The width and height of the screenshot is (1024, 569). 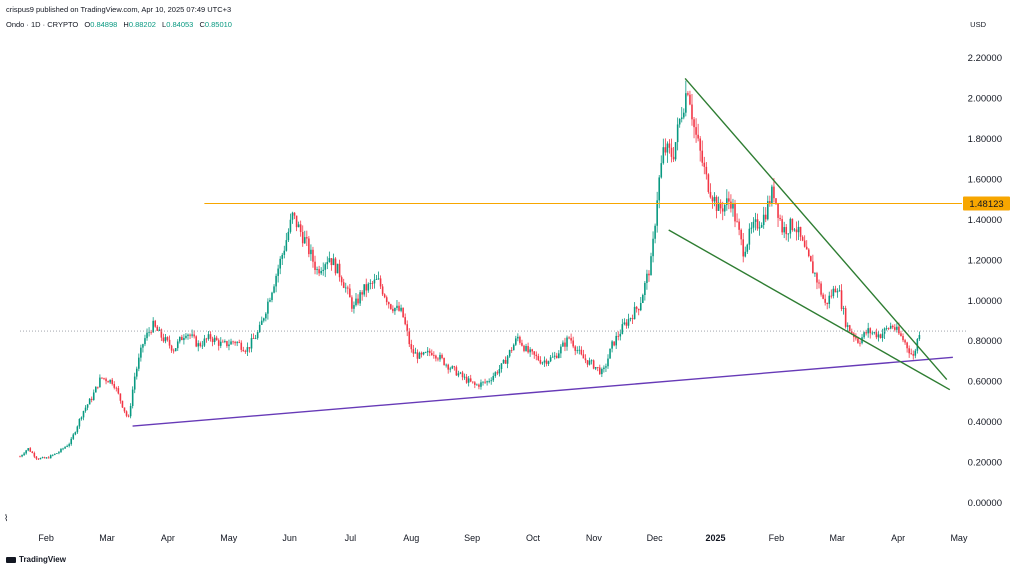 I want to click on y-tick-label: 2.00000, so click(x=985, y=99).